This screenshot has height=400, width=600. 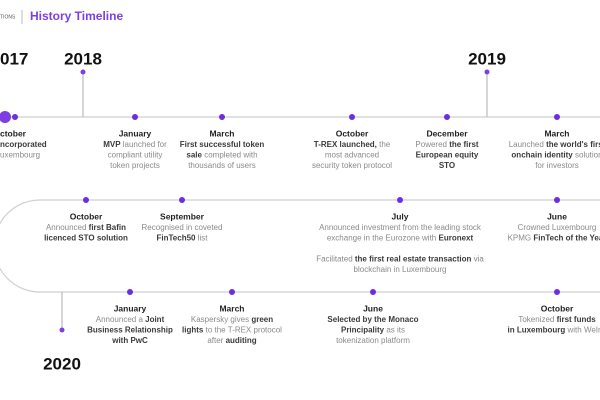 I want to click on event-text: FinTech50 list, so click(x=183, y=238).